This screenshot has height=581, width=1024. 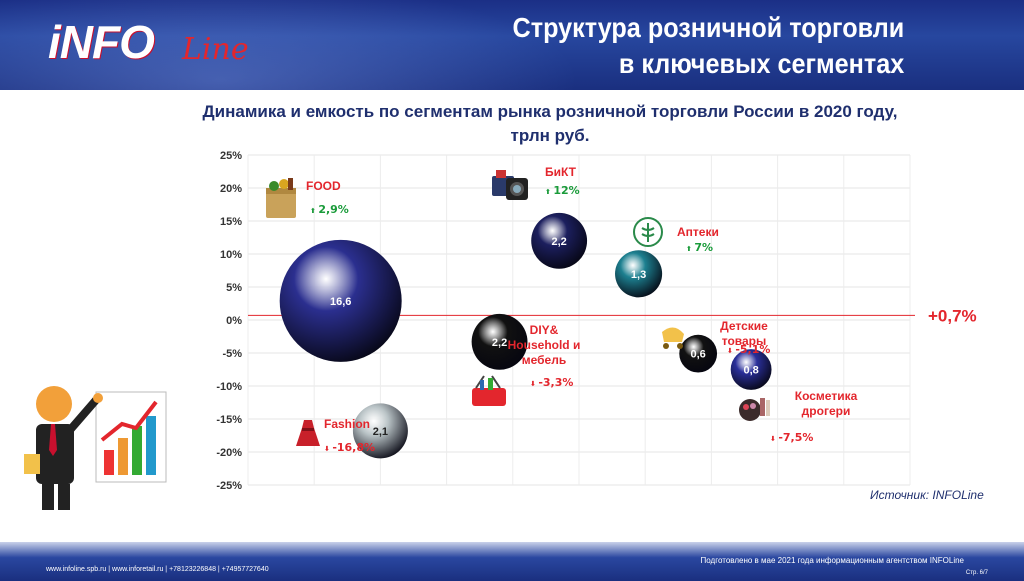 I want to click on y-tick-label: 10%, so click(x=231, y=255).